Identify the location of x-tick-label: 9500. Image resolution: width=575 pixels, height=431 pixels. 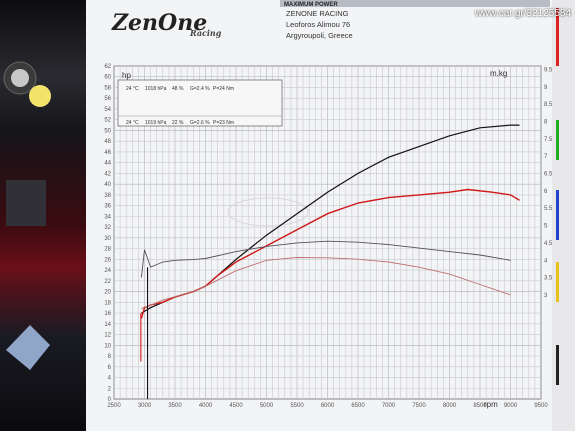
(541, 406).